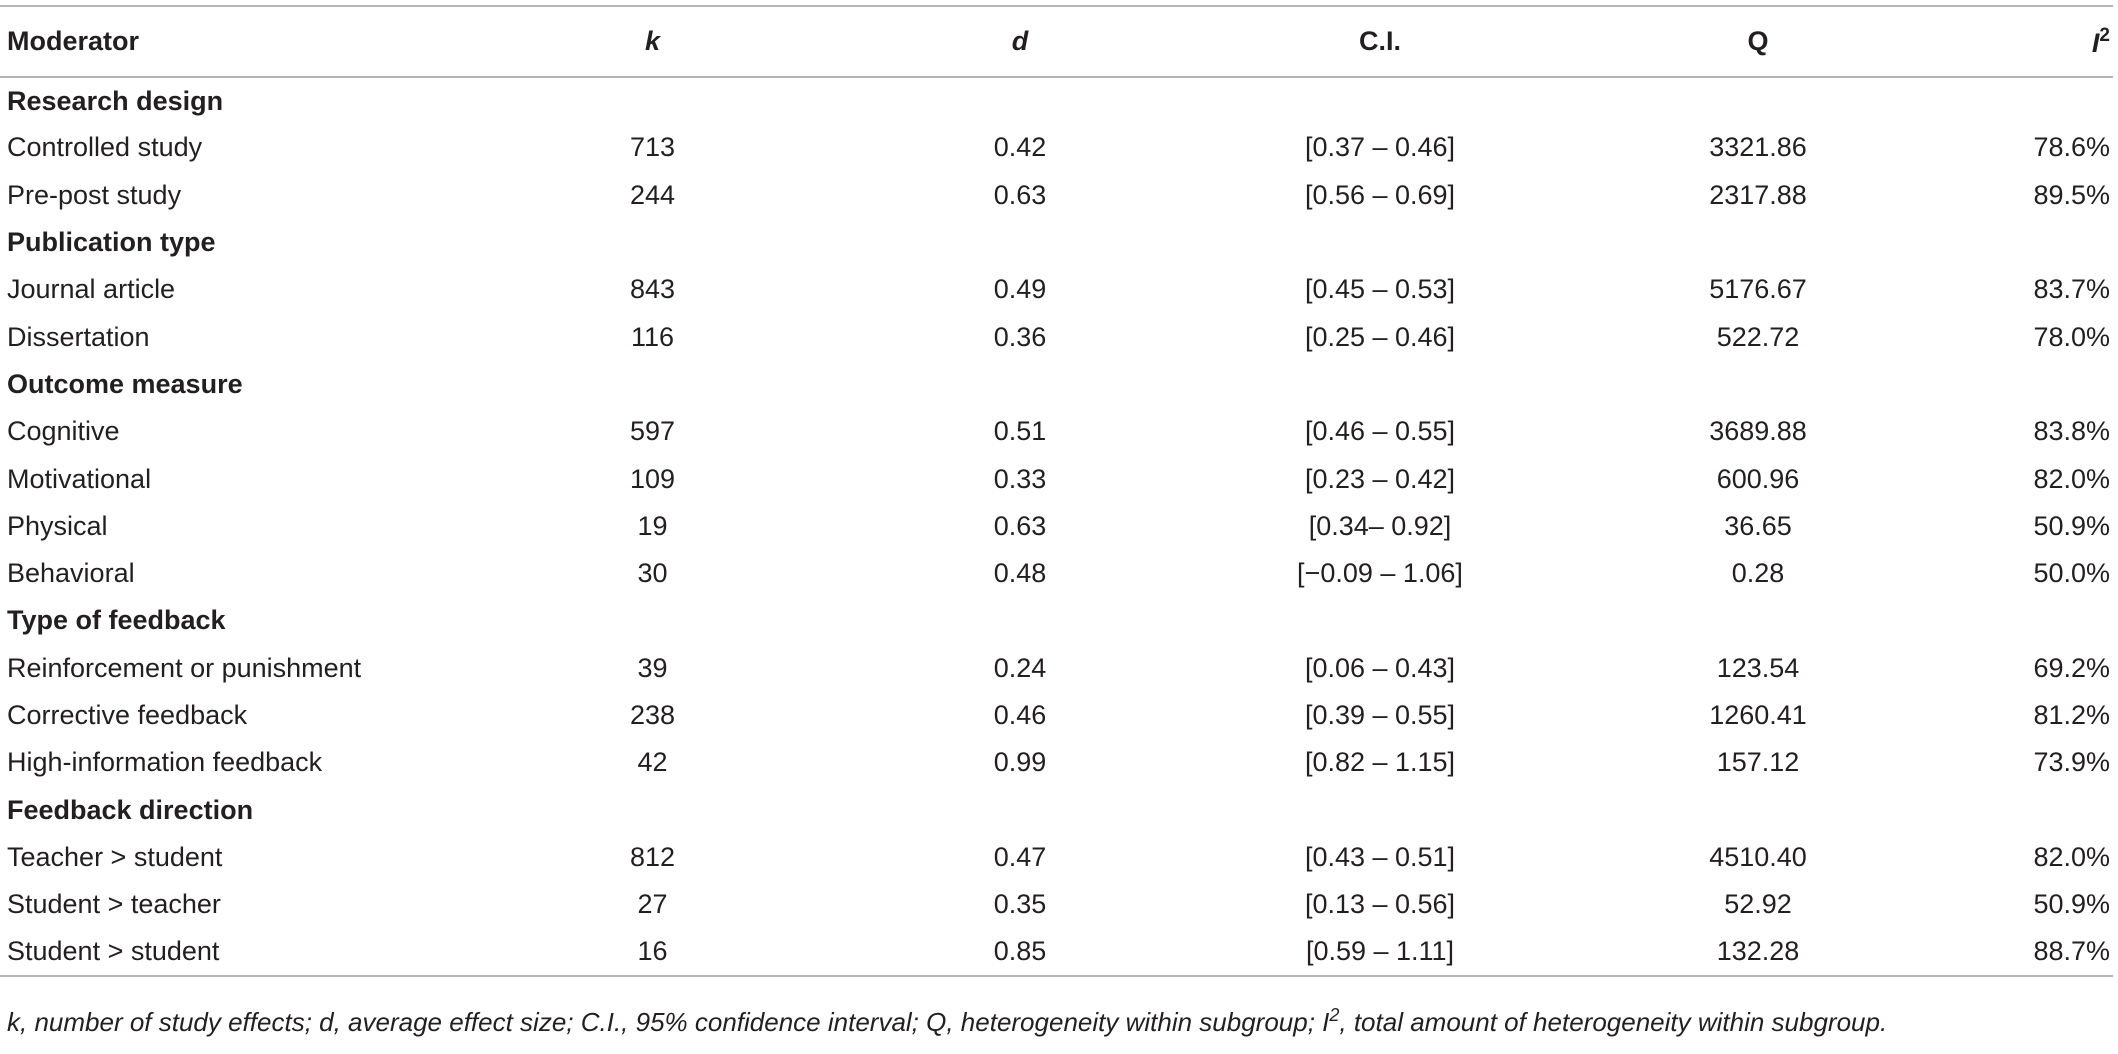  Describe the element at coordinates (1758, 194) in the screenshot. I see `cell-q: 2317.88` at that location.